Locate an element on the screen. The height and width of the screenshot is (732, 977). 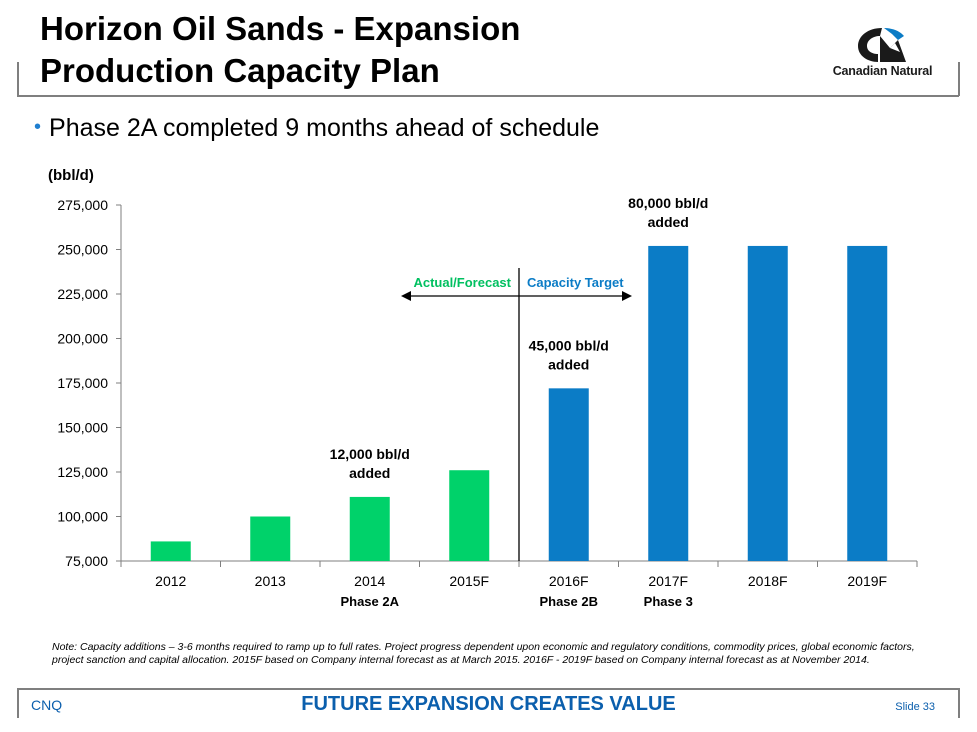
x-tick-label: 2017F is located at coordinates (668, 581).